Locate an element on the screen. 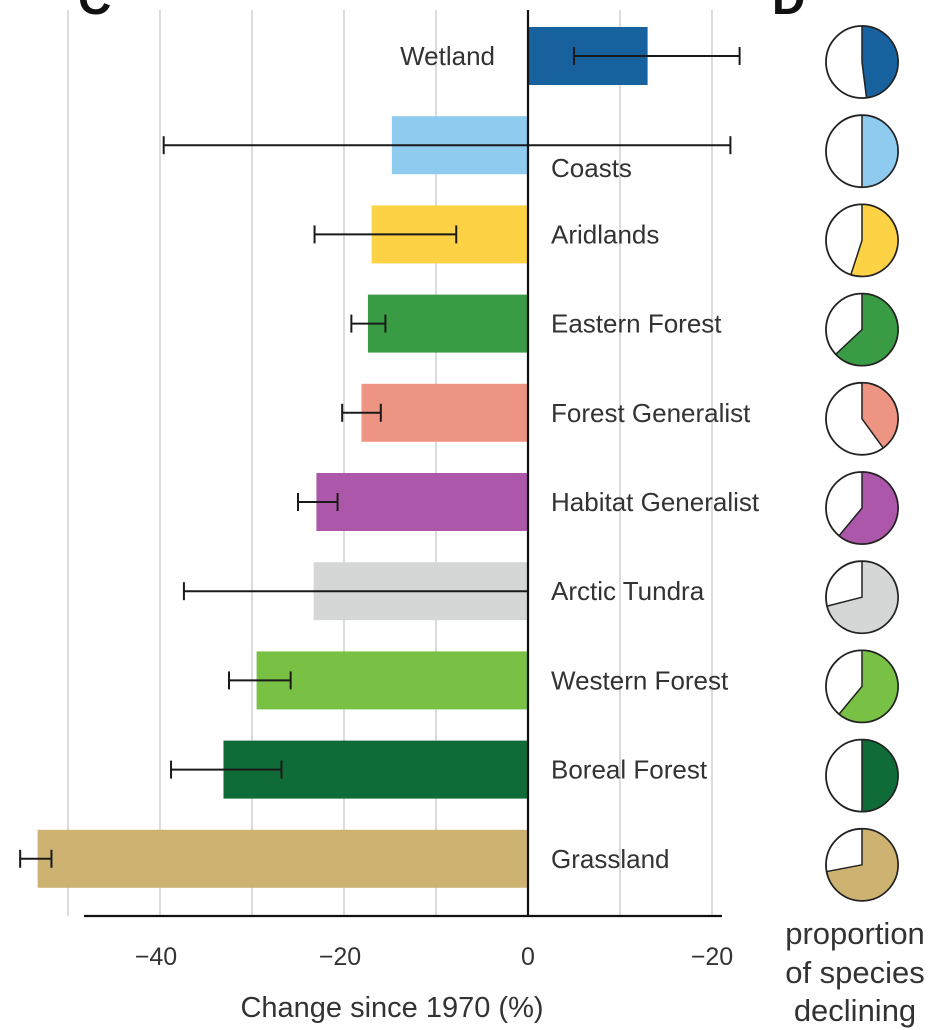  category-label-0: Wetland is located at coordinates (447, 56).